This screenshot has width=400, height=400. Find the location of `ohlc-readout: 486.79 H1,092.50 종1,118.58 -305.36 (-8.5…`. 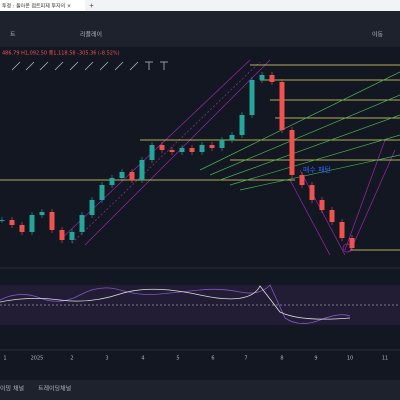

ohlc-readout: 486.79 H1,092.50 종1,118.58 -305.36 (-8.5… is located at coordinates (61, 54).